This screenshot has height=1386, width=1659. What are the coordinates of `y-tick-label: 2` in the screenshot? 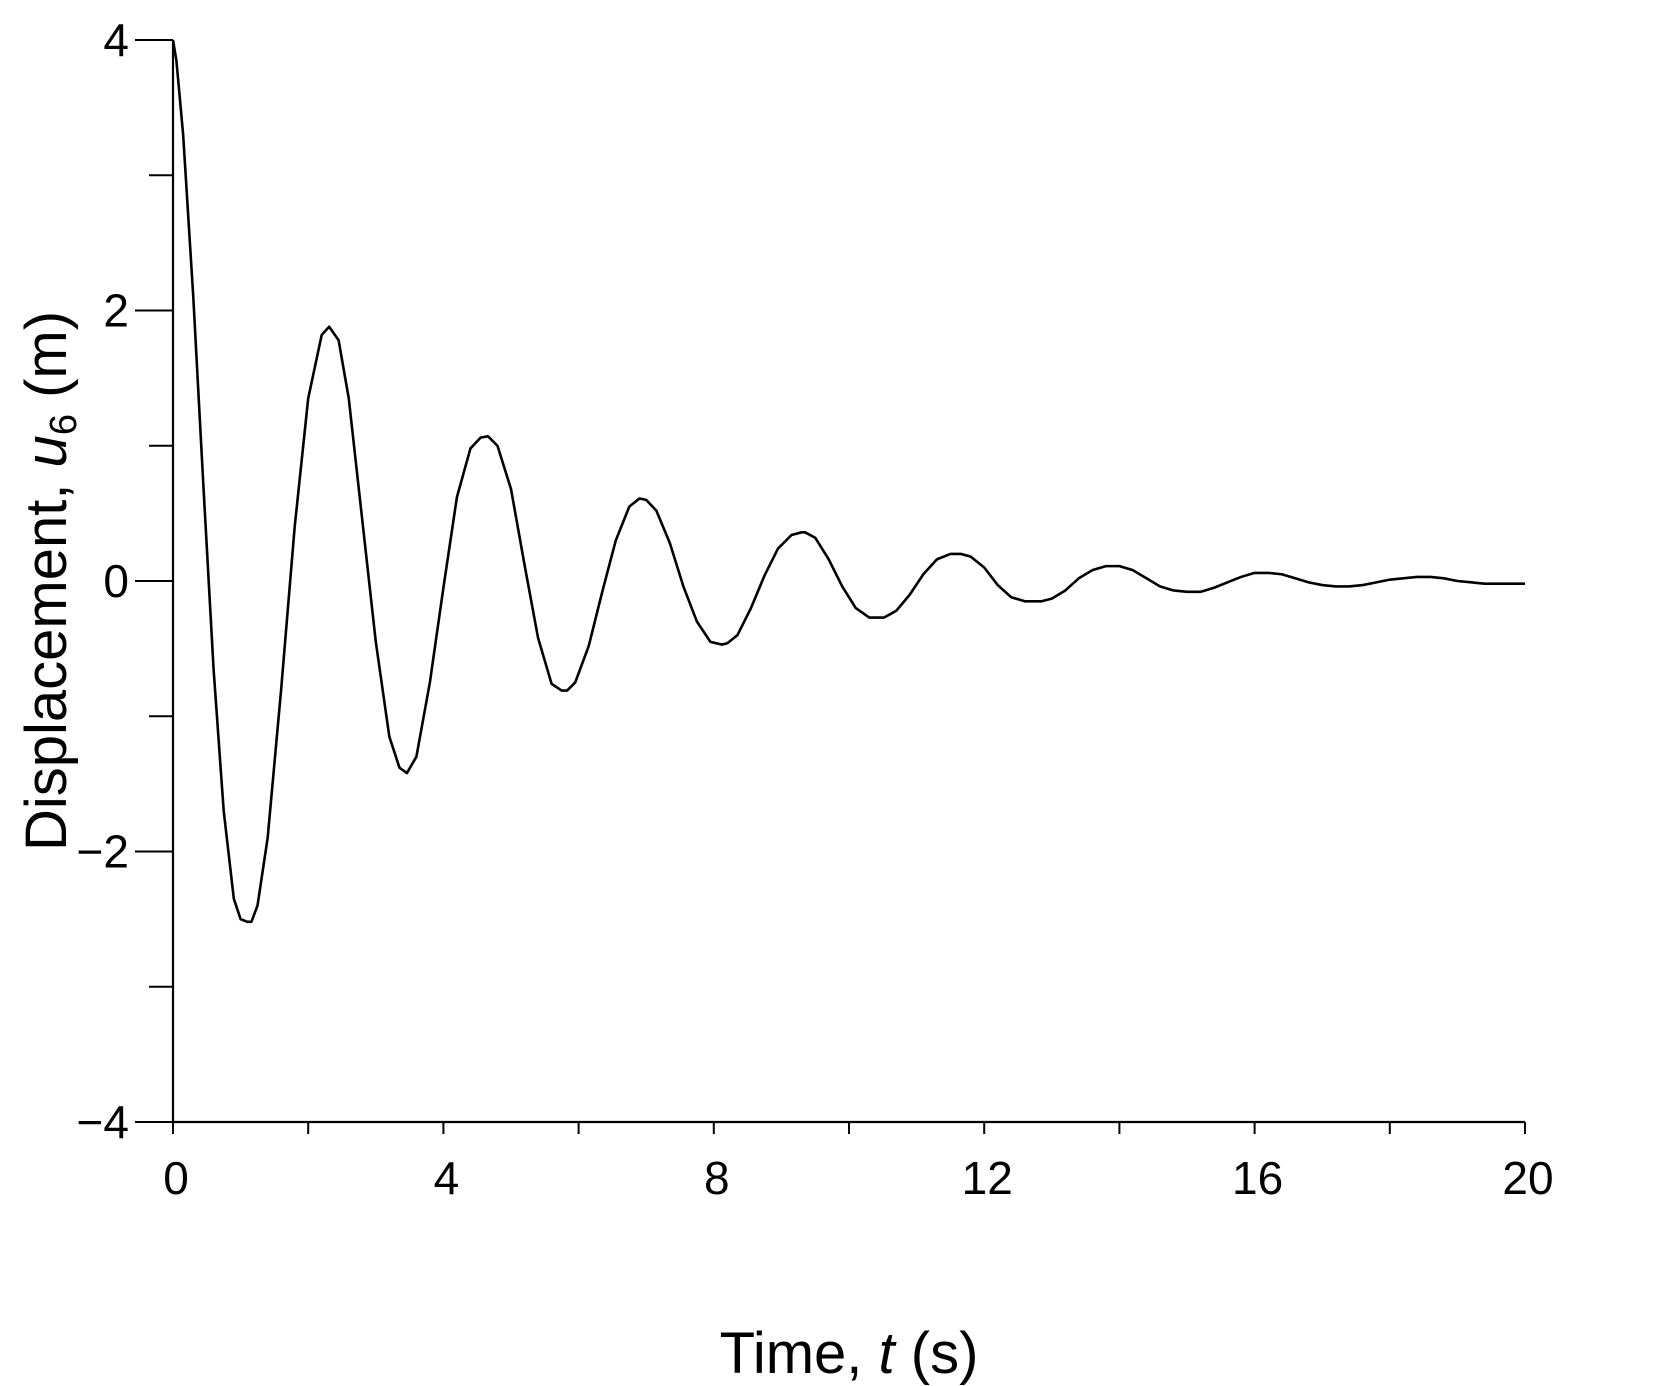 It's located at (116, 311).